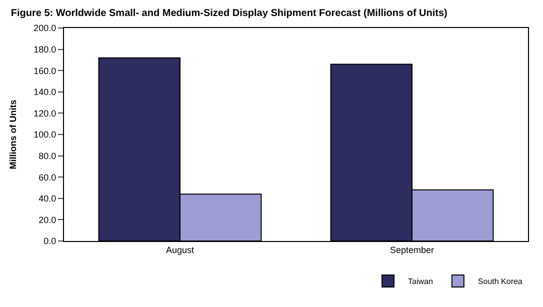  What do you see at coordinates (47, 219) in the screenshot?
I see `y-tick-label: 20.0` at bounding box center [47, 219].